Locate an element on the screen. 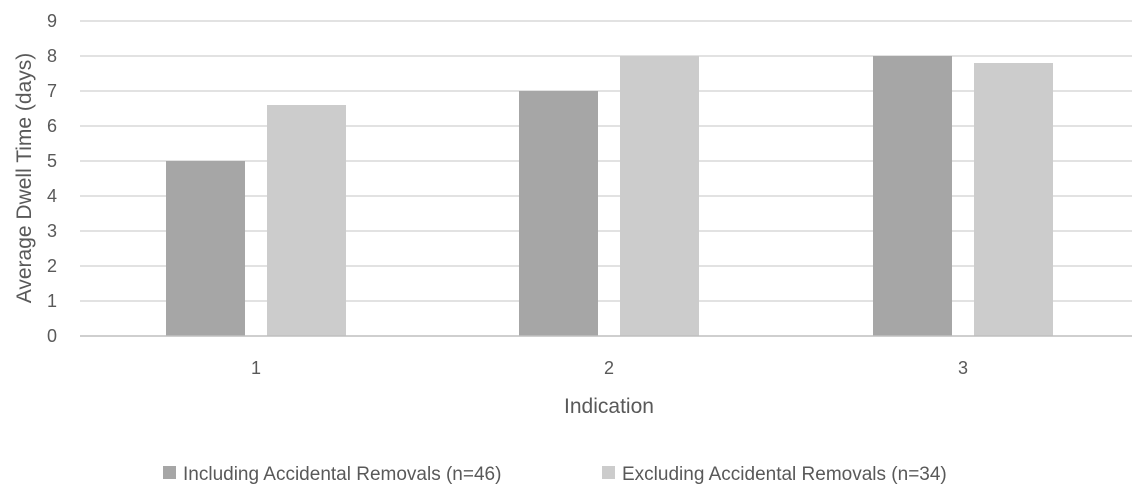 The height and width of the screenshot is (491, 1135). y-tick-label: 6 is located at coordinates (52, 126).